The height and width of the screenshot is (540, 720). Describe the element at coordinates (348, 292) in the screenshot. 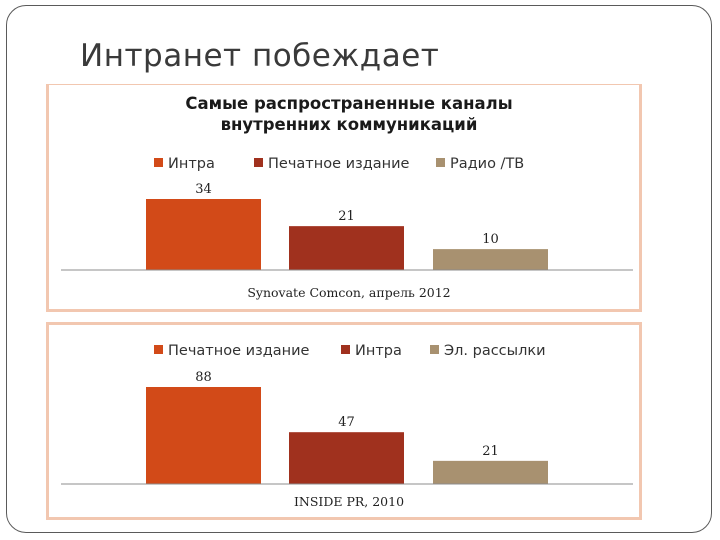

I see `chart-top-source: Synovate Comcon, апрель 2012` at that location.